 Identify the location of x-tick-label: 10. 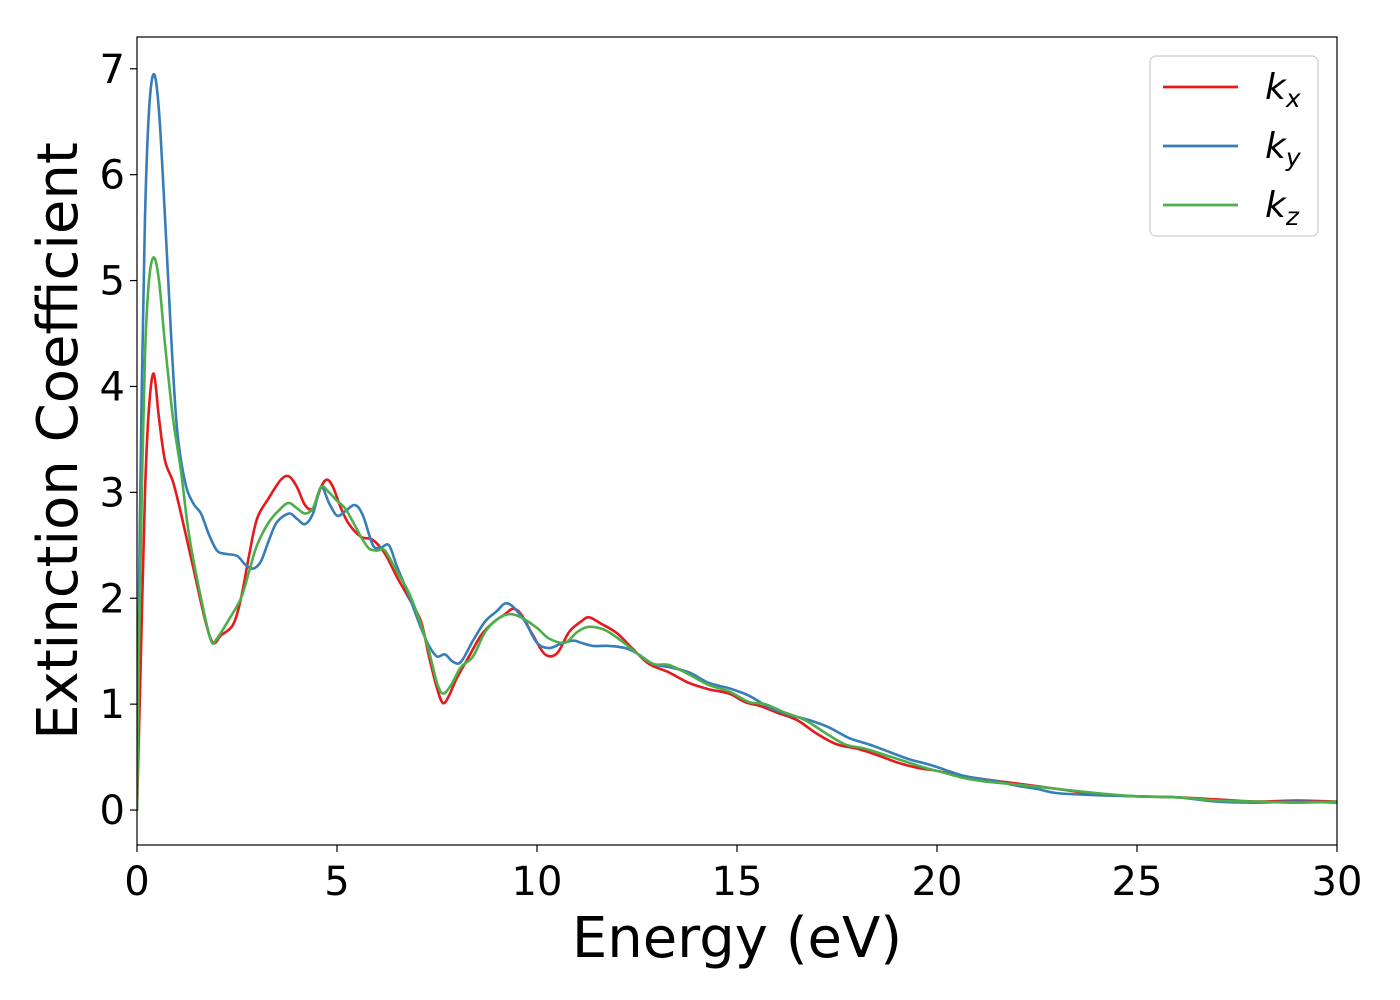
(537, 882).